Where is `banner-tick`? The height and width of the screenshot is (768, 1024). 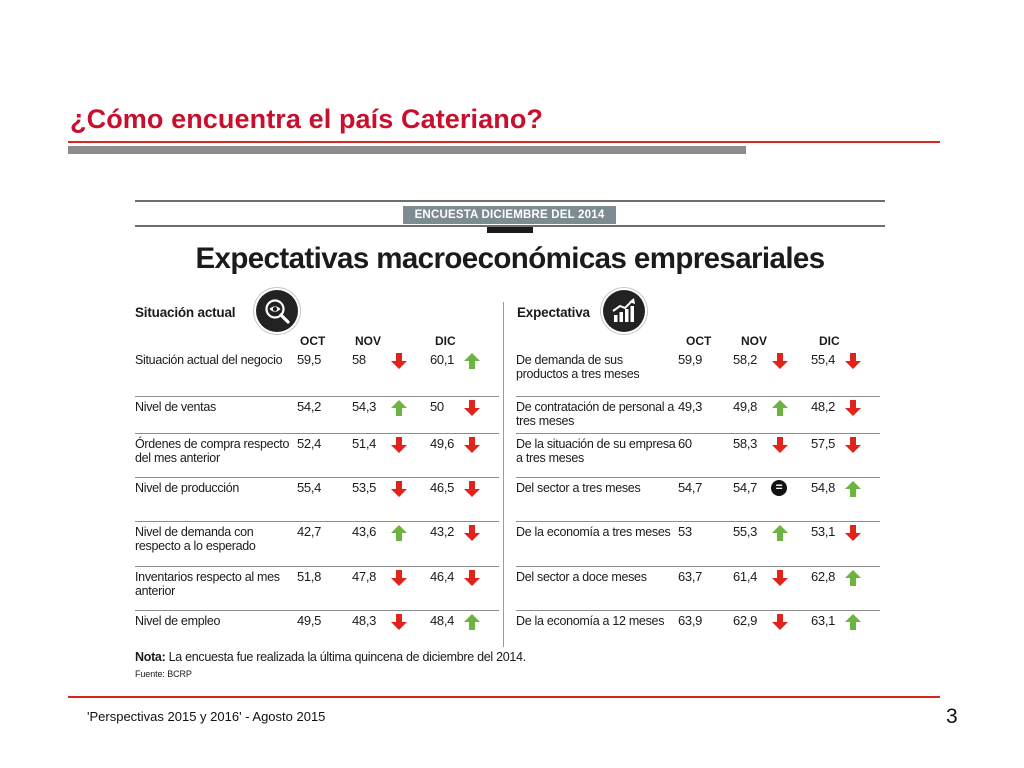 banner-tick is located at coordinates (510, 230).